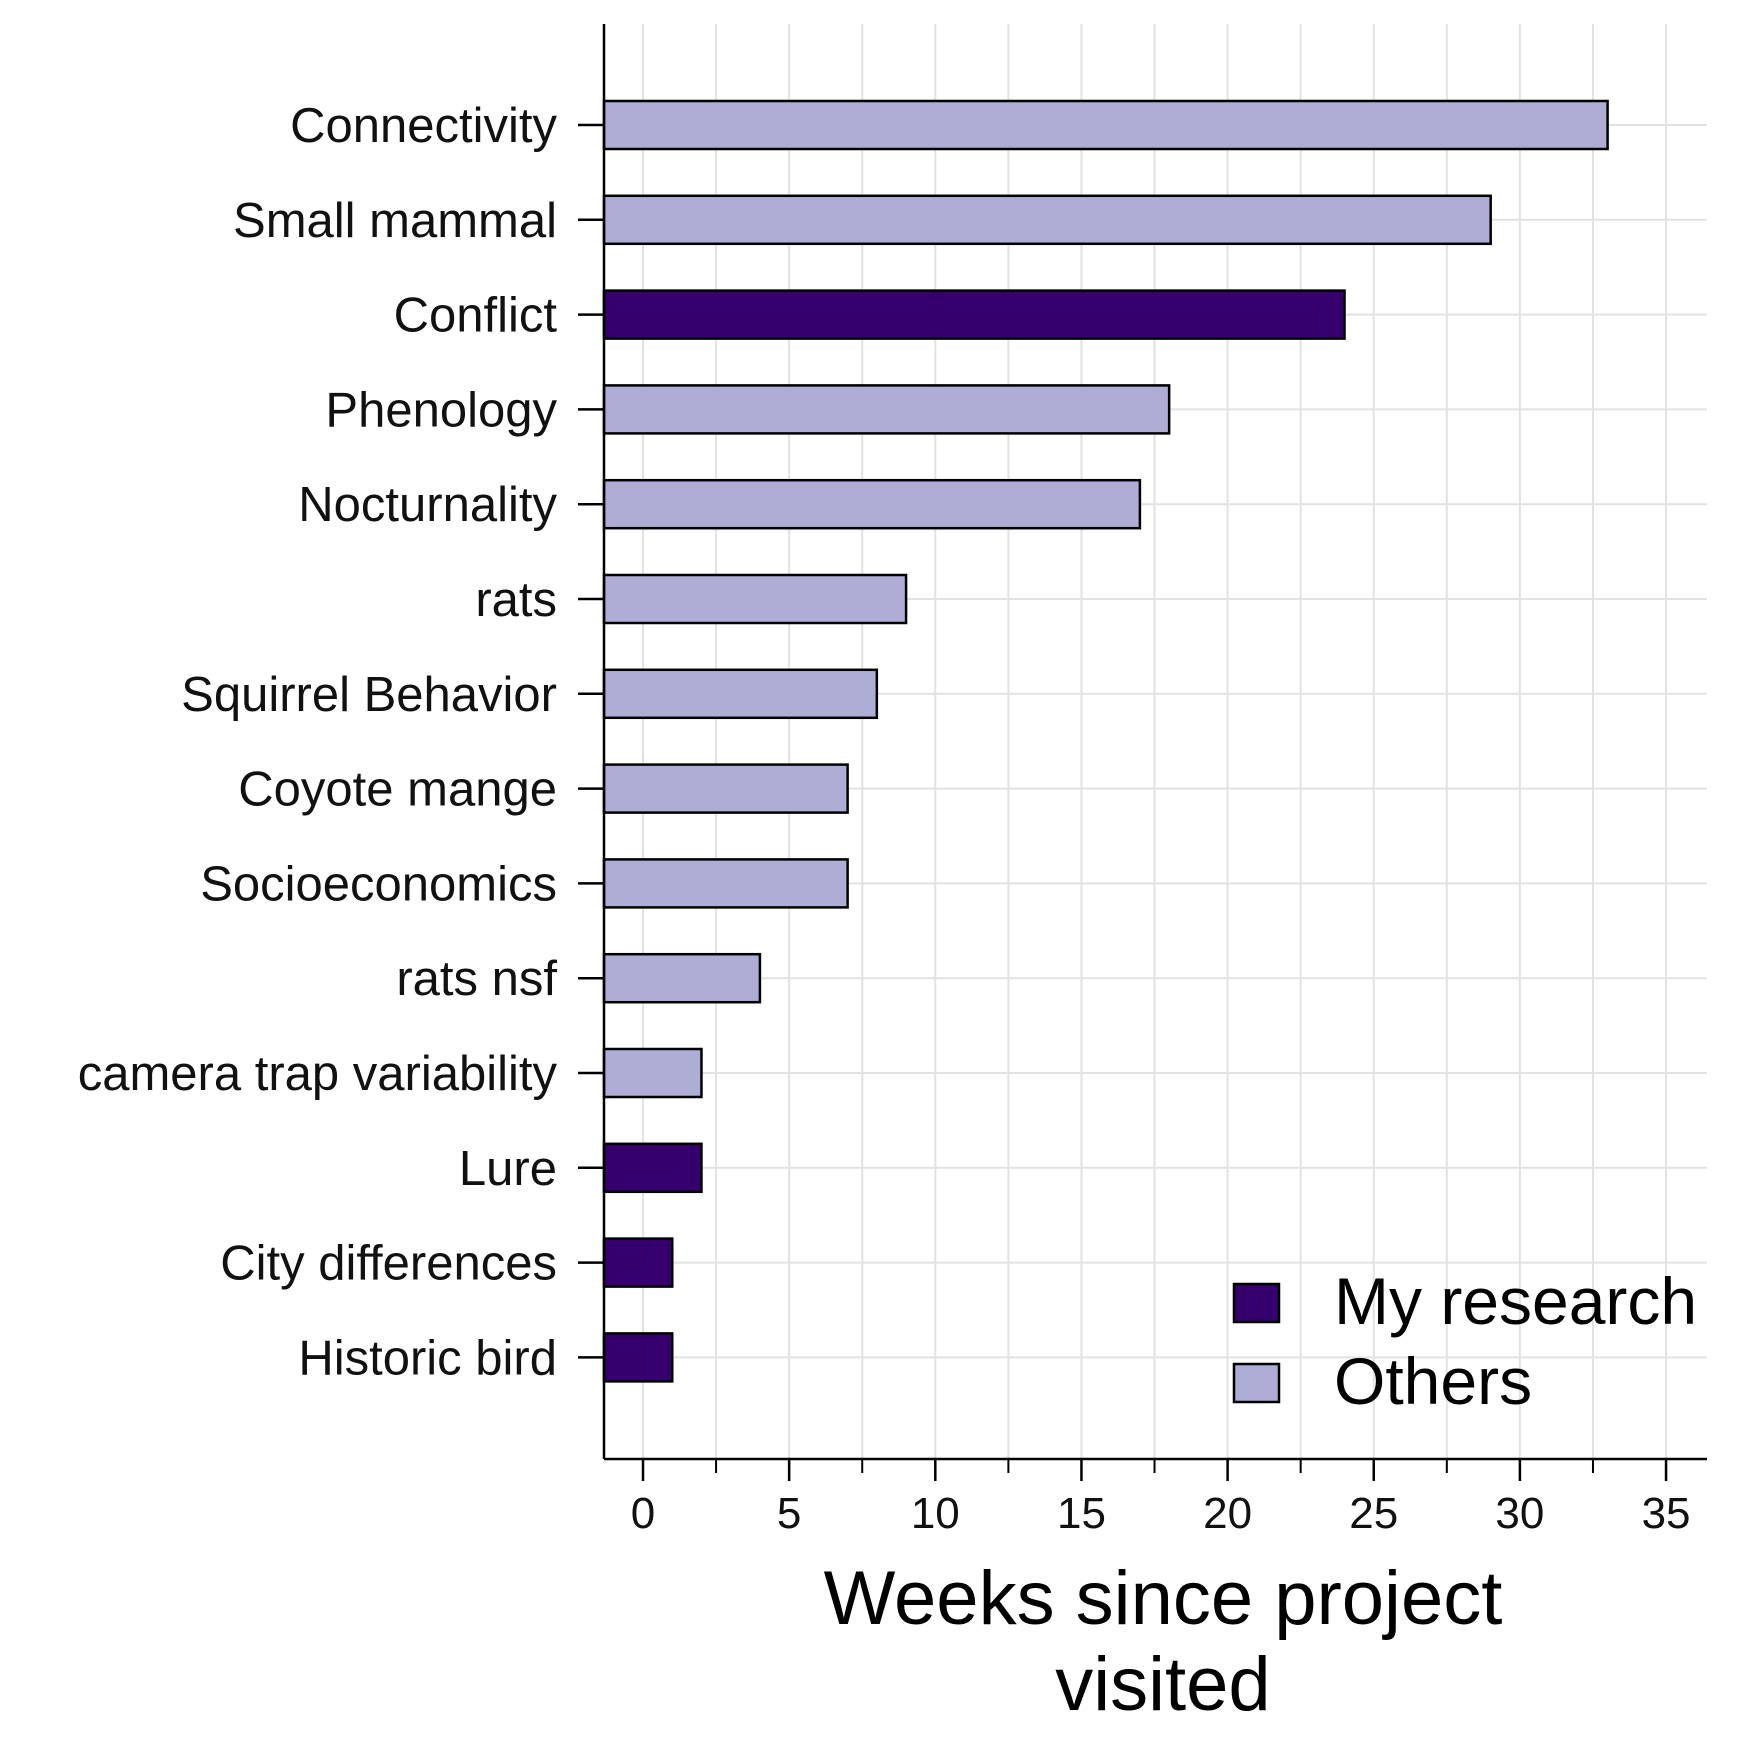 The height and width of the screenshot is (1750, 1750). What do you see at coordinates (395, 221) in the screenshot?
I see `y-tick-label: Small mammal` at bounding box center [395, 221].